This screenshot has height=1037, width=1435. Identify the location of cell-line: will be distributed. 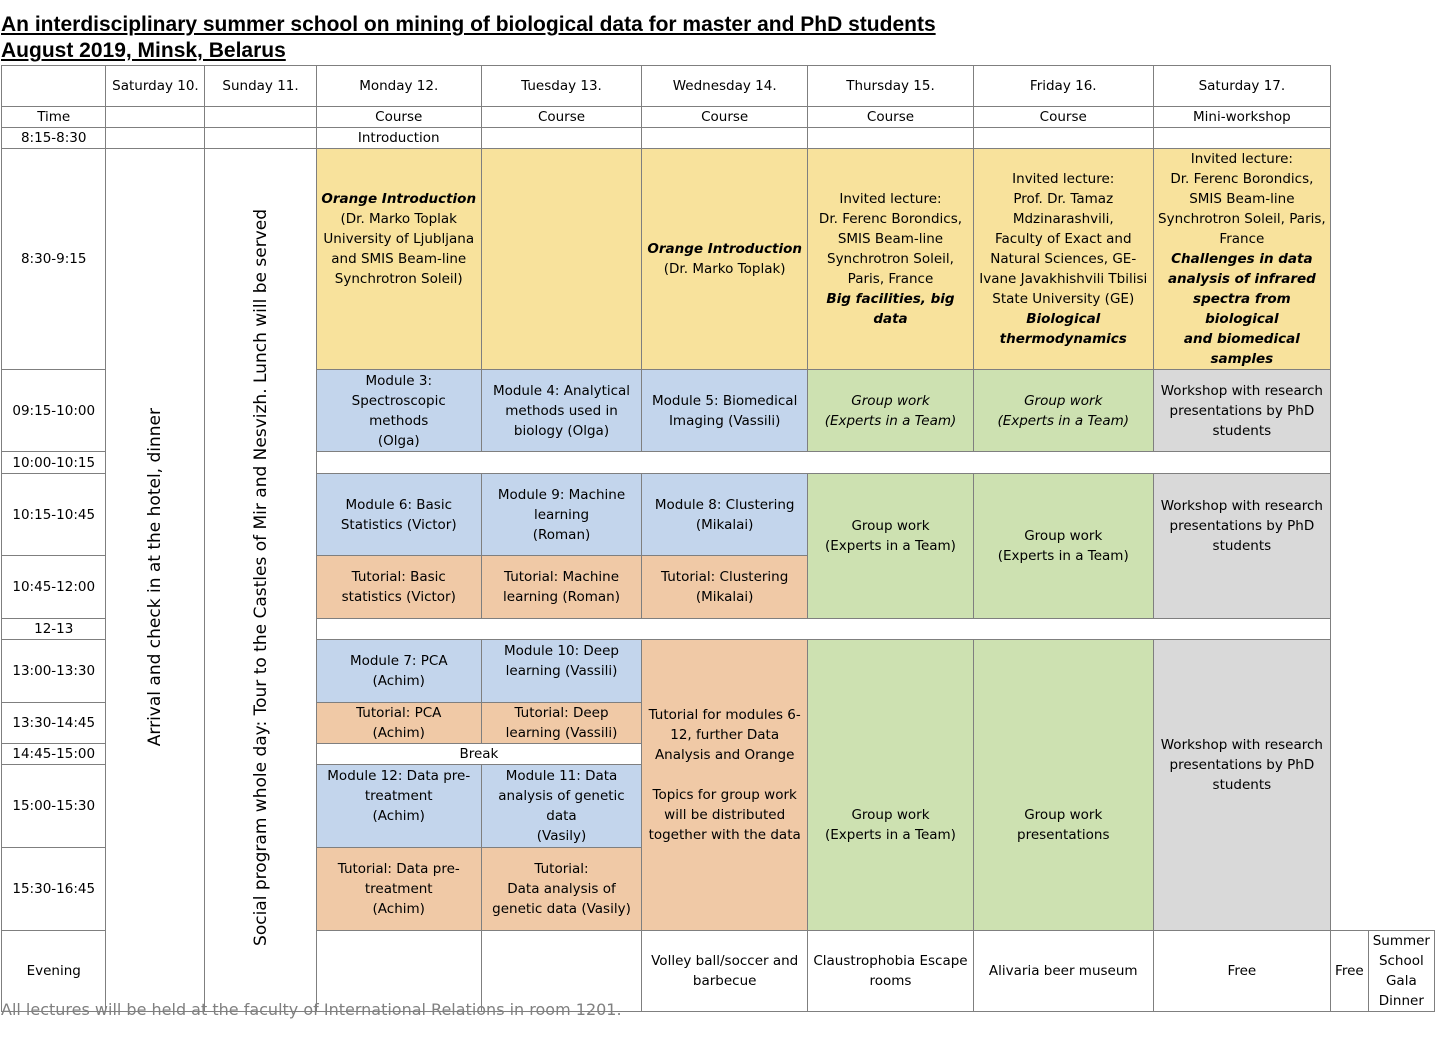
(725, 815).